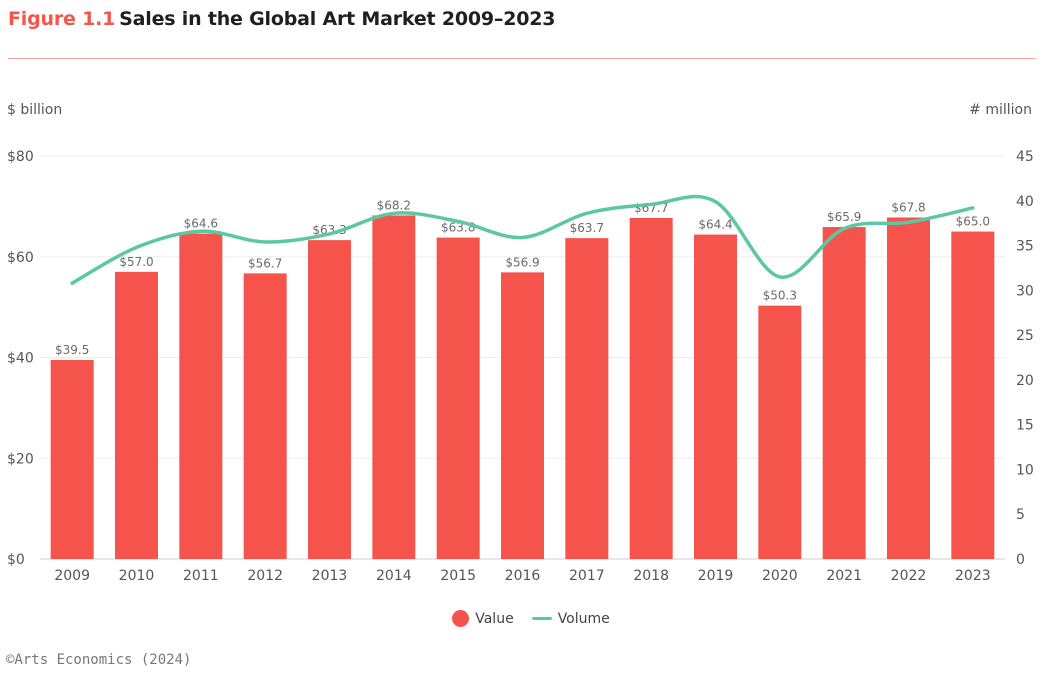 This screenshot has height=678, width=1062. I want to click on bar-value-label: $57.0, so click(136, 262).